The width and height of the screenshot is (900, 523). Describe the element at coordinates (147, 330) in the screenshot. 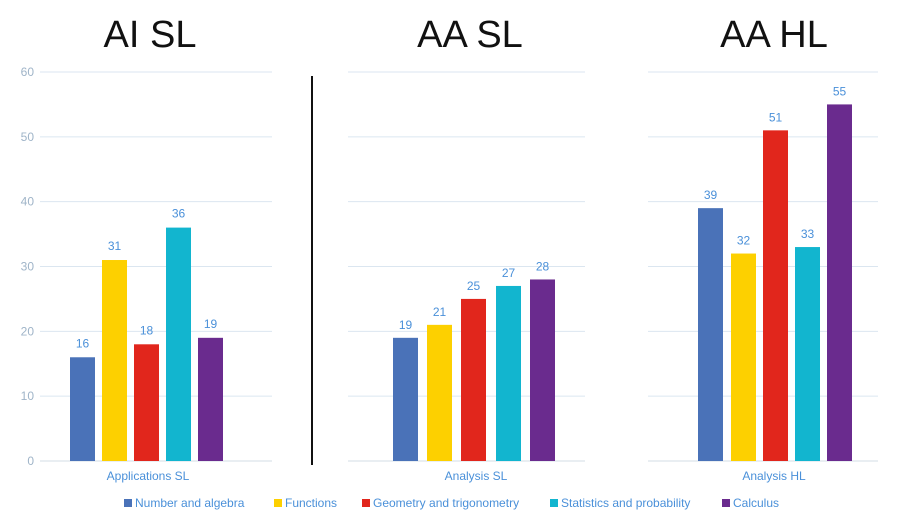

I see `value-label: 18` at that location.